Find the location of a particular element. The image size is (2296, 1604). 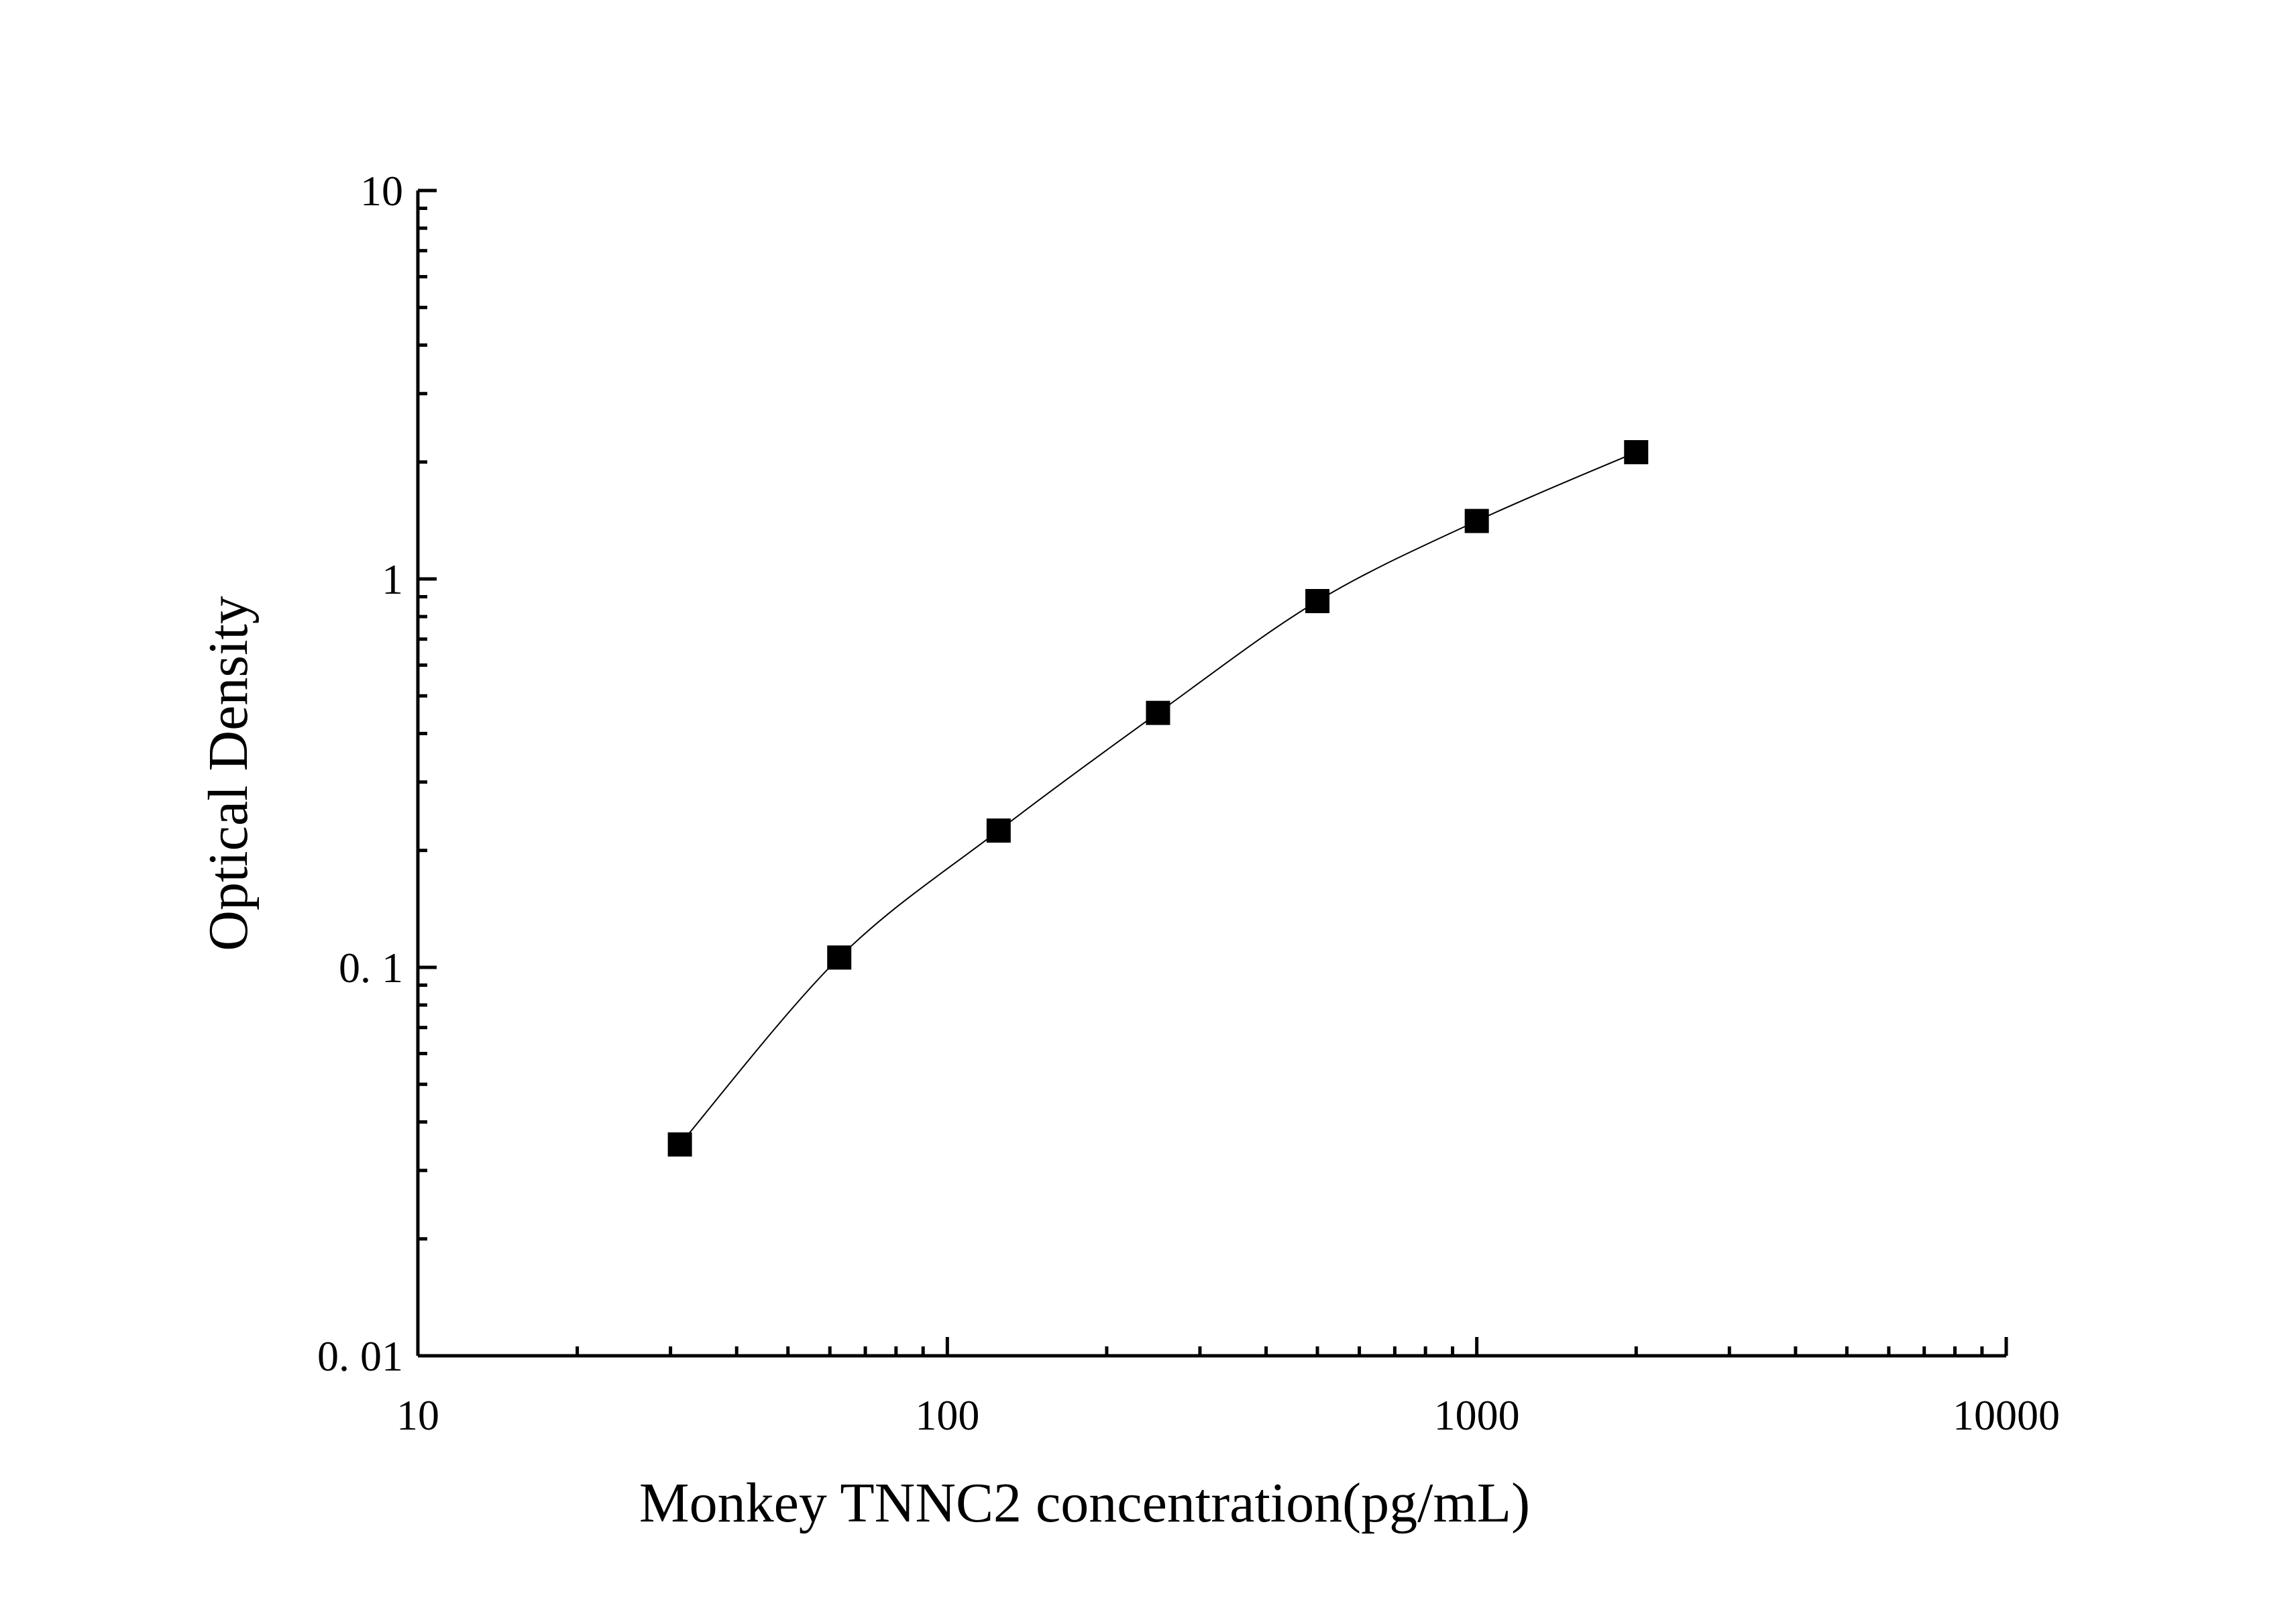

y-axis-title: Optical Density is located at coordinates (228, 773).